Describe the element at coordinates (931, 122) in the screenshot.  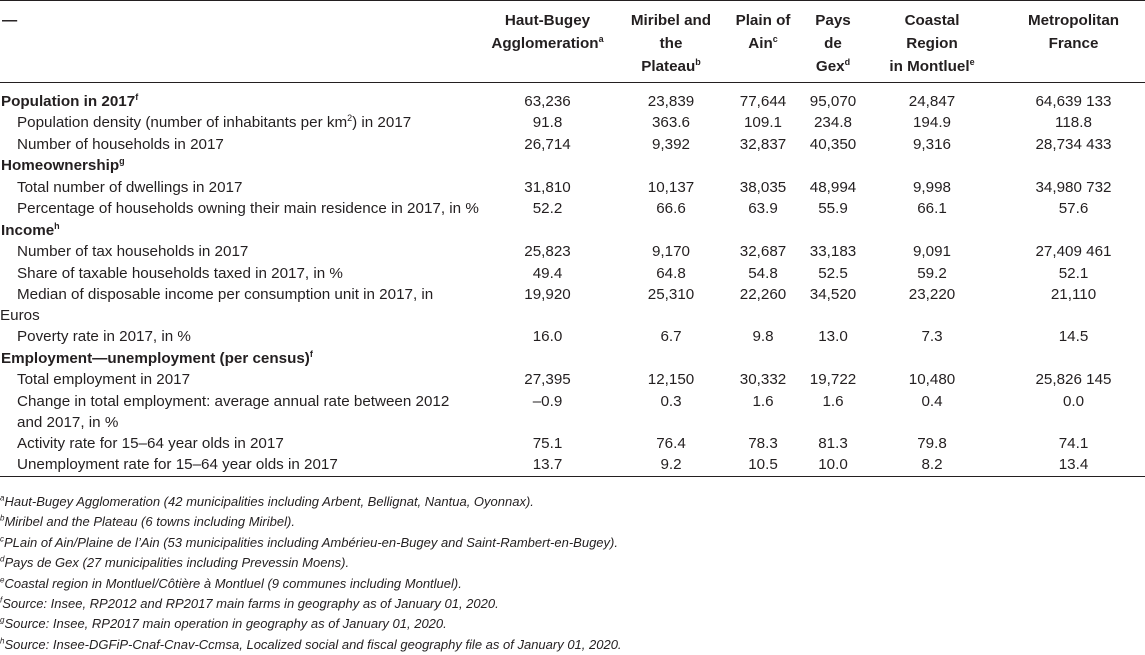
I see `table-cell: 194.9` at that location.